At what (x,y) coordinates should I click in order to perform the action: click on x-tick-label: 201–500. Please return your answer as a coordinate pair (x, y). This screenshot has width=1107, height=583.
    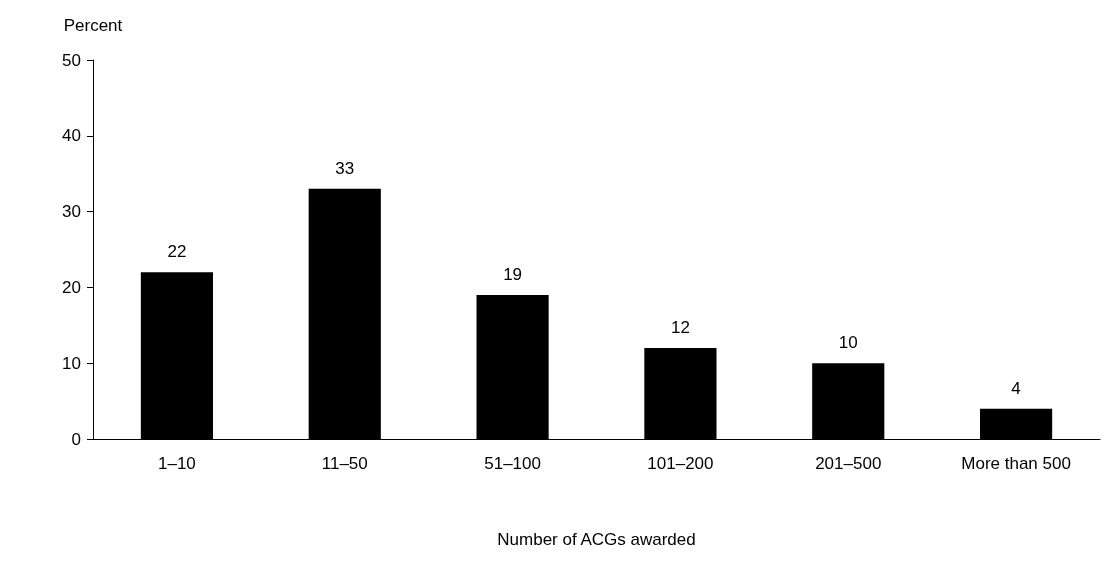
    Looking at the image, I should click on (848, 463).